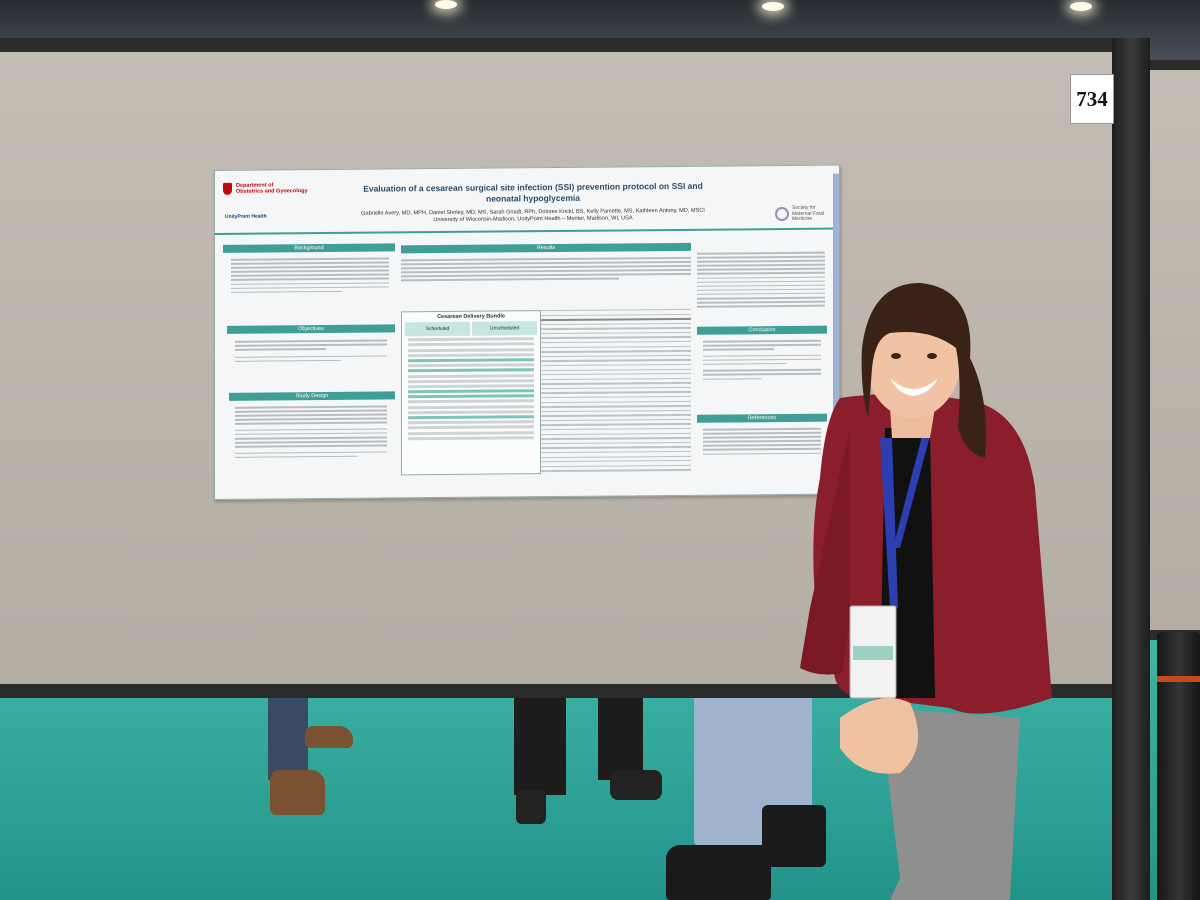  Describe the element at coordinates (911, 492) in the screenshot. I see `lanyard-right` at that location.